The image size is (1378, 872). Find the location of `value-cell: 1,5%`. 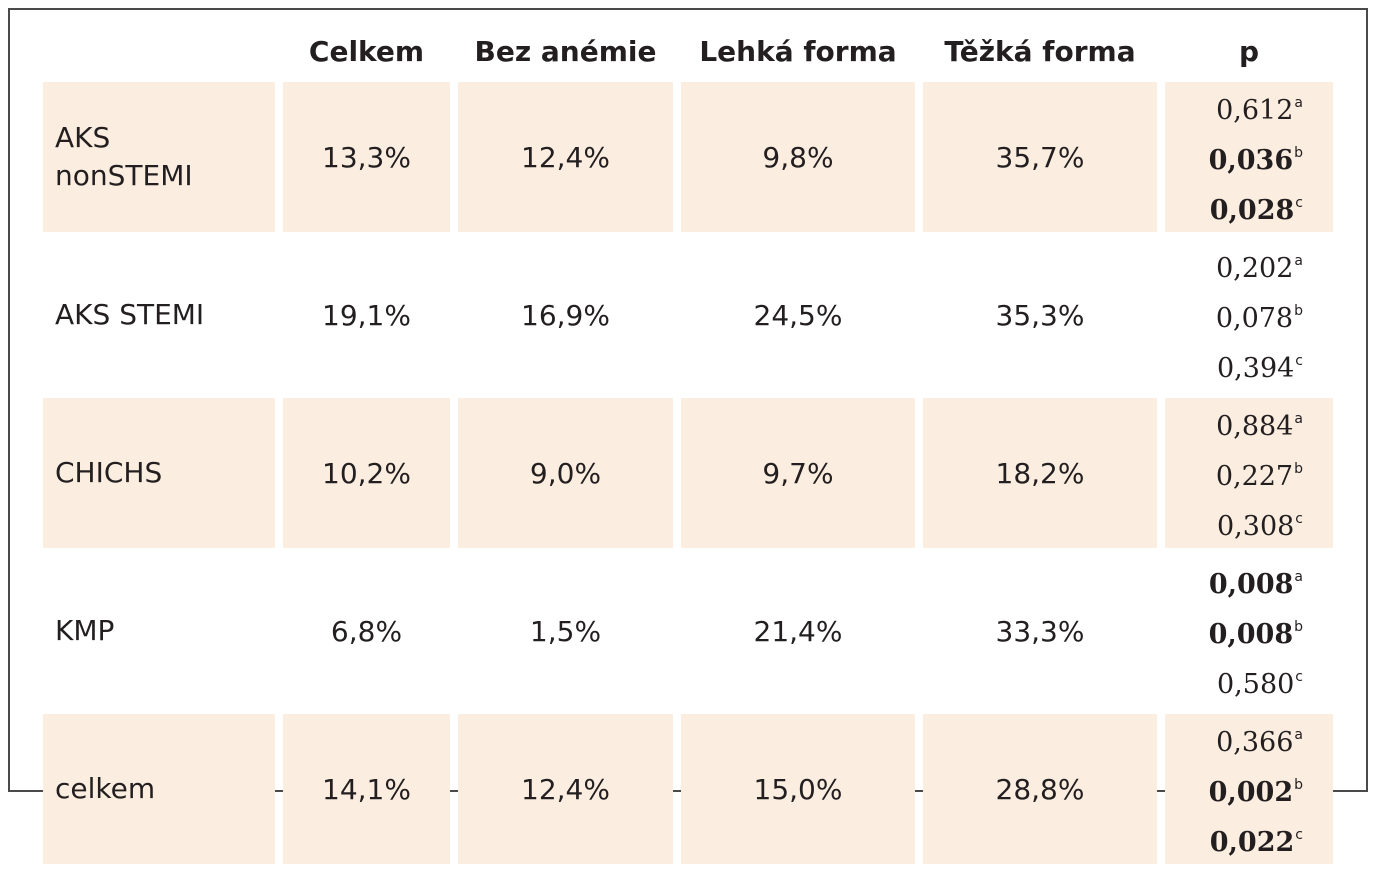

value-cell: 1,5% is located at coordinates (565, 631).